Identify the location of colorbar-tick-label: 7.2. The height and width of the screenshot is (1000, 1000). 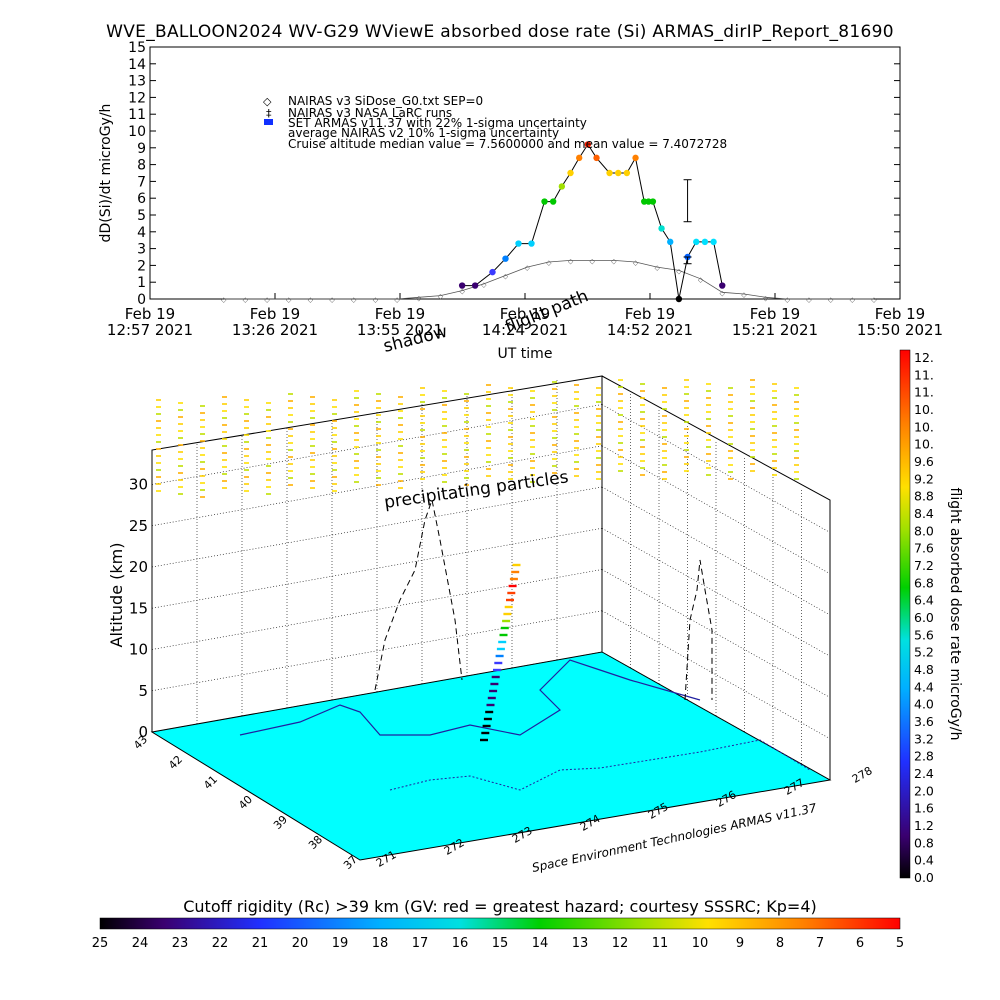
(924, 565).